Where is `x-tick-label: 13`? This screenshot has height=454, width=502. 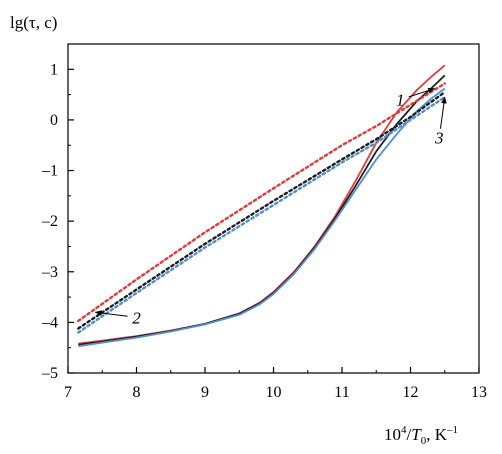
x-tick-label: 13 is located at coordinates (479, 392).